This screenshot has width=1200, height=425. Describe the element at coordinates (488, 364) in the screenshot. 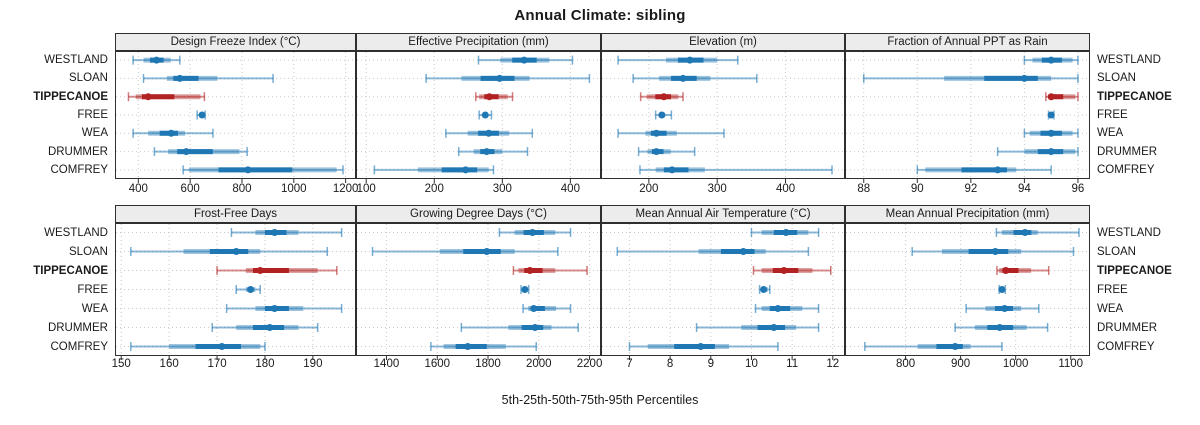

I see `x-tick-label: 1800` at that location.